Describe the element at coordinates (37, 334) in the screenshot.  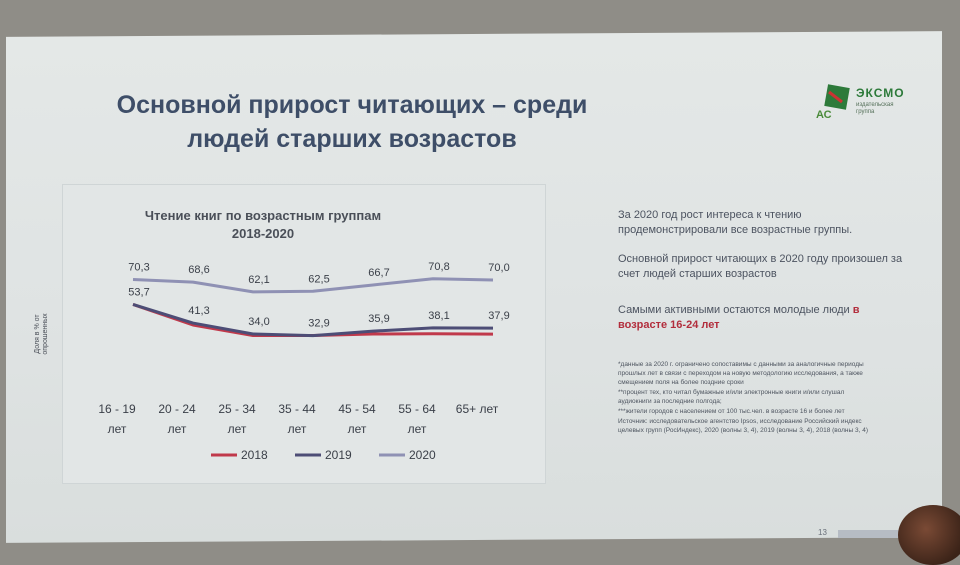
I see `ylabel-line-1: Доля в % от` at that location.